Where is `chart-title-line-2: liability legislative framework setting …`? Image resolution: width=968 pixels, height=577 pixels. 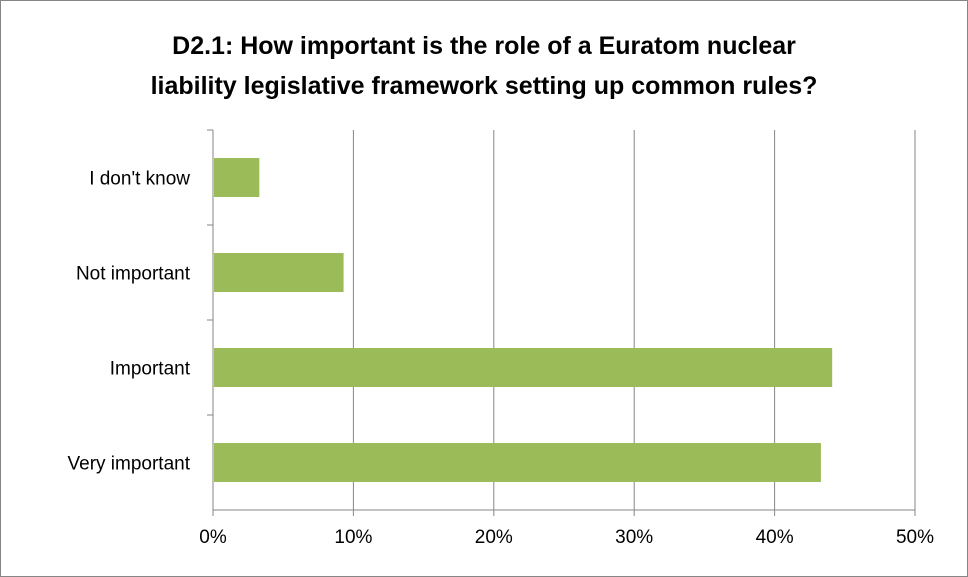 chart-title-line-2: liability legislative framework setting … is located at coordinates (484, 86).